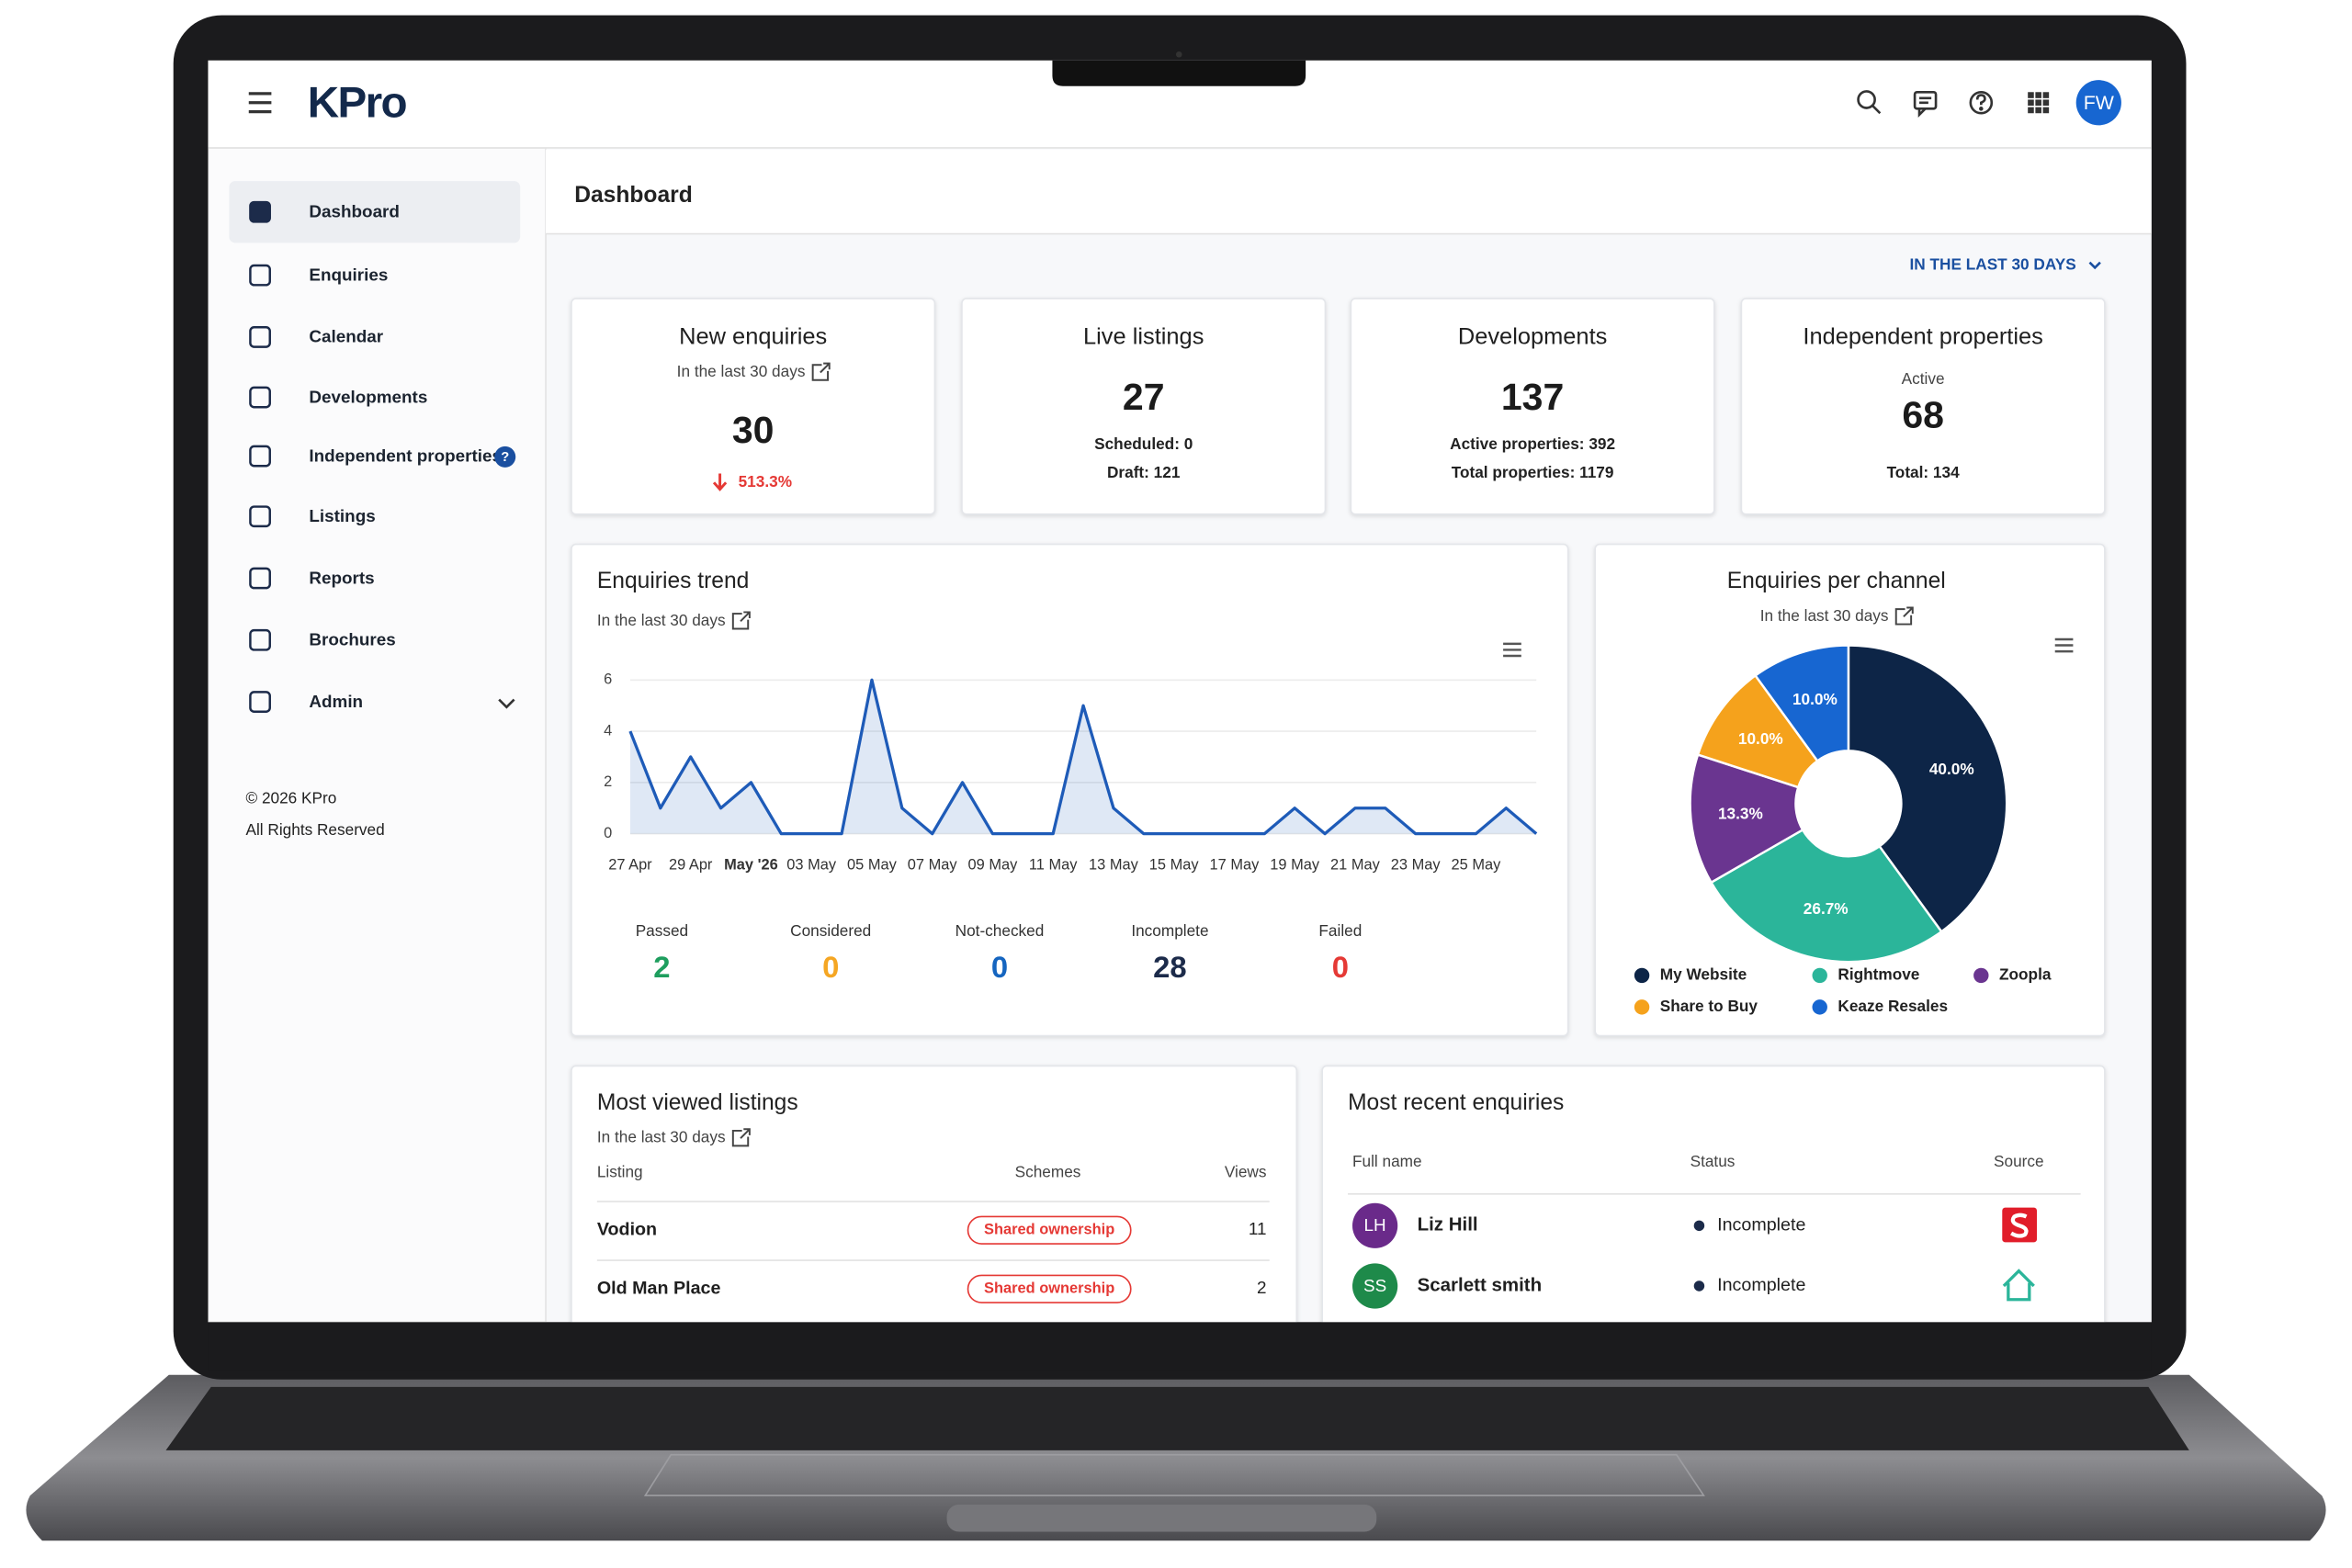 The width and height of the screenshot is (2352, 1568). I want to click on nav-item: Reports, so click(312, 579).